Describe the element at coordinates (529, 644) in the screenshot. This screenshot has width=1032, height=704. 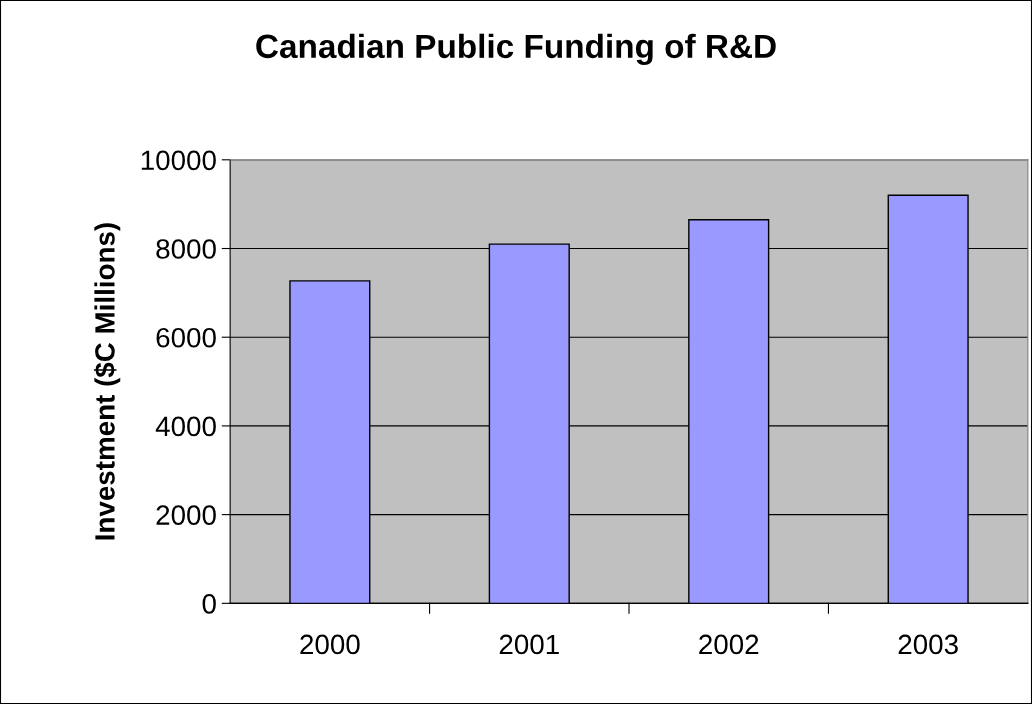
I see `x-tick-label: 2001` at that location.